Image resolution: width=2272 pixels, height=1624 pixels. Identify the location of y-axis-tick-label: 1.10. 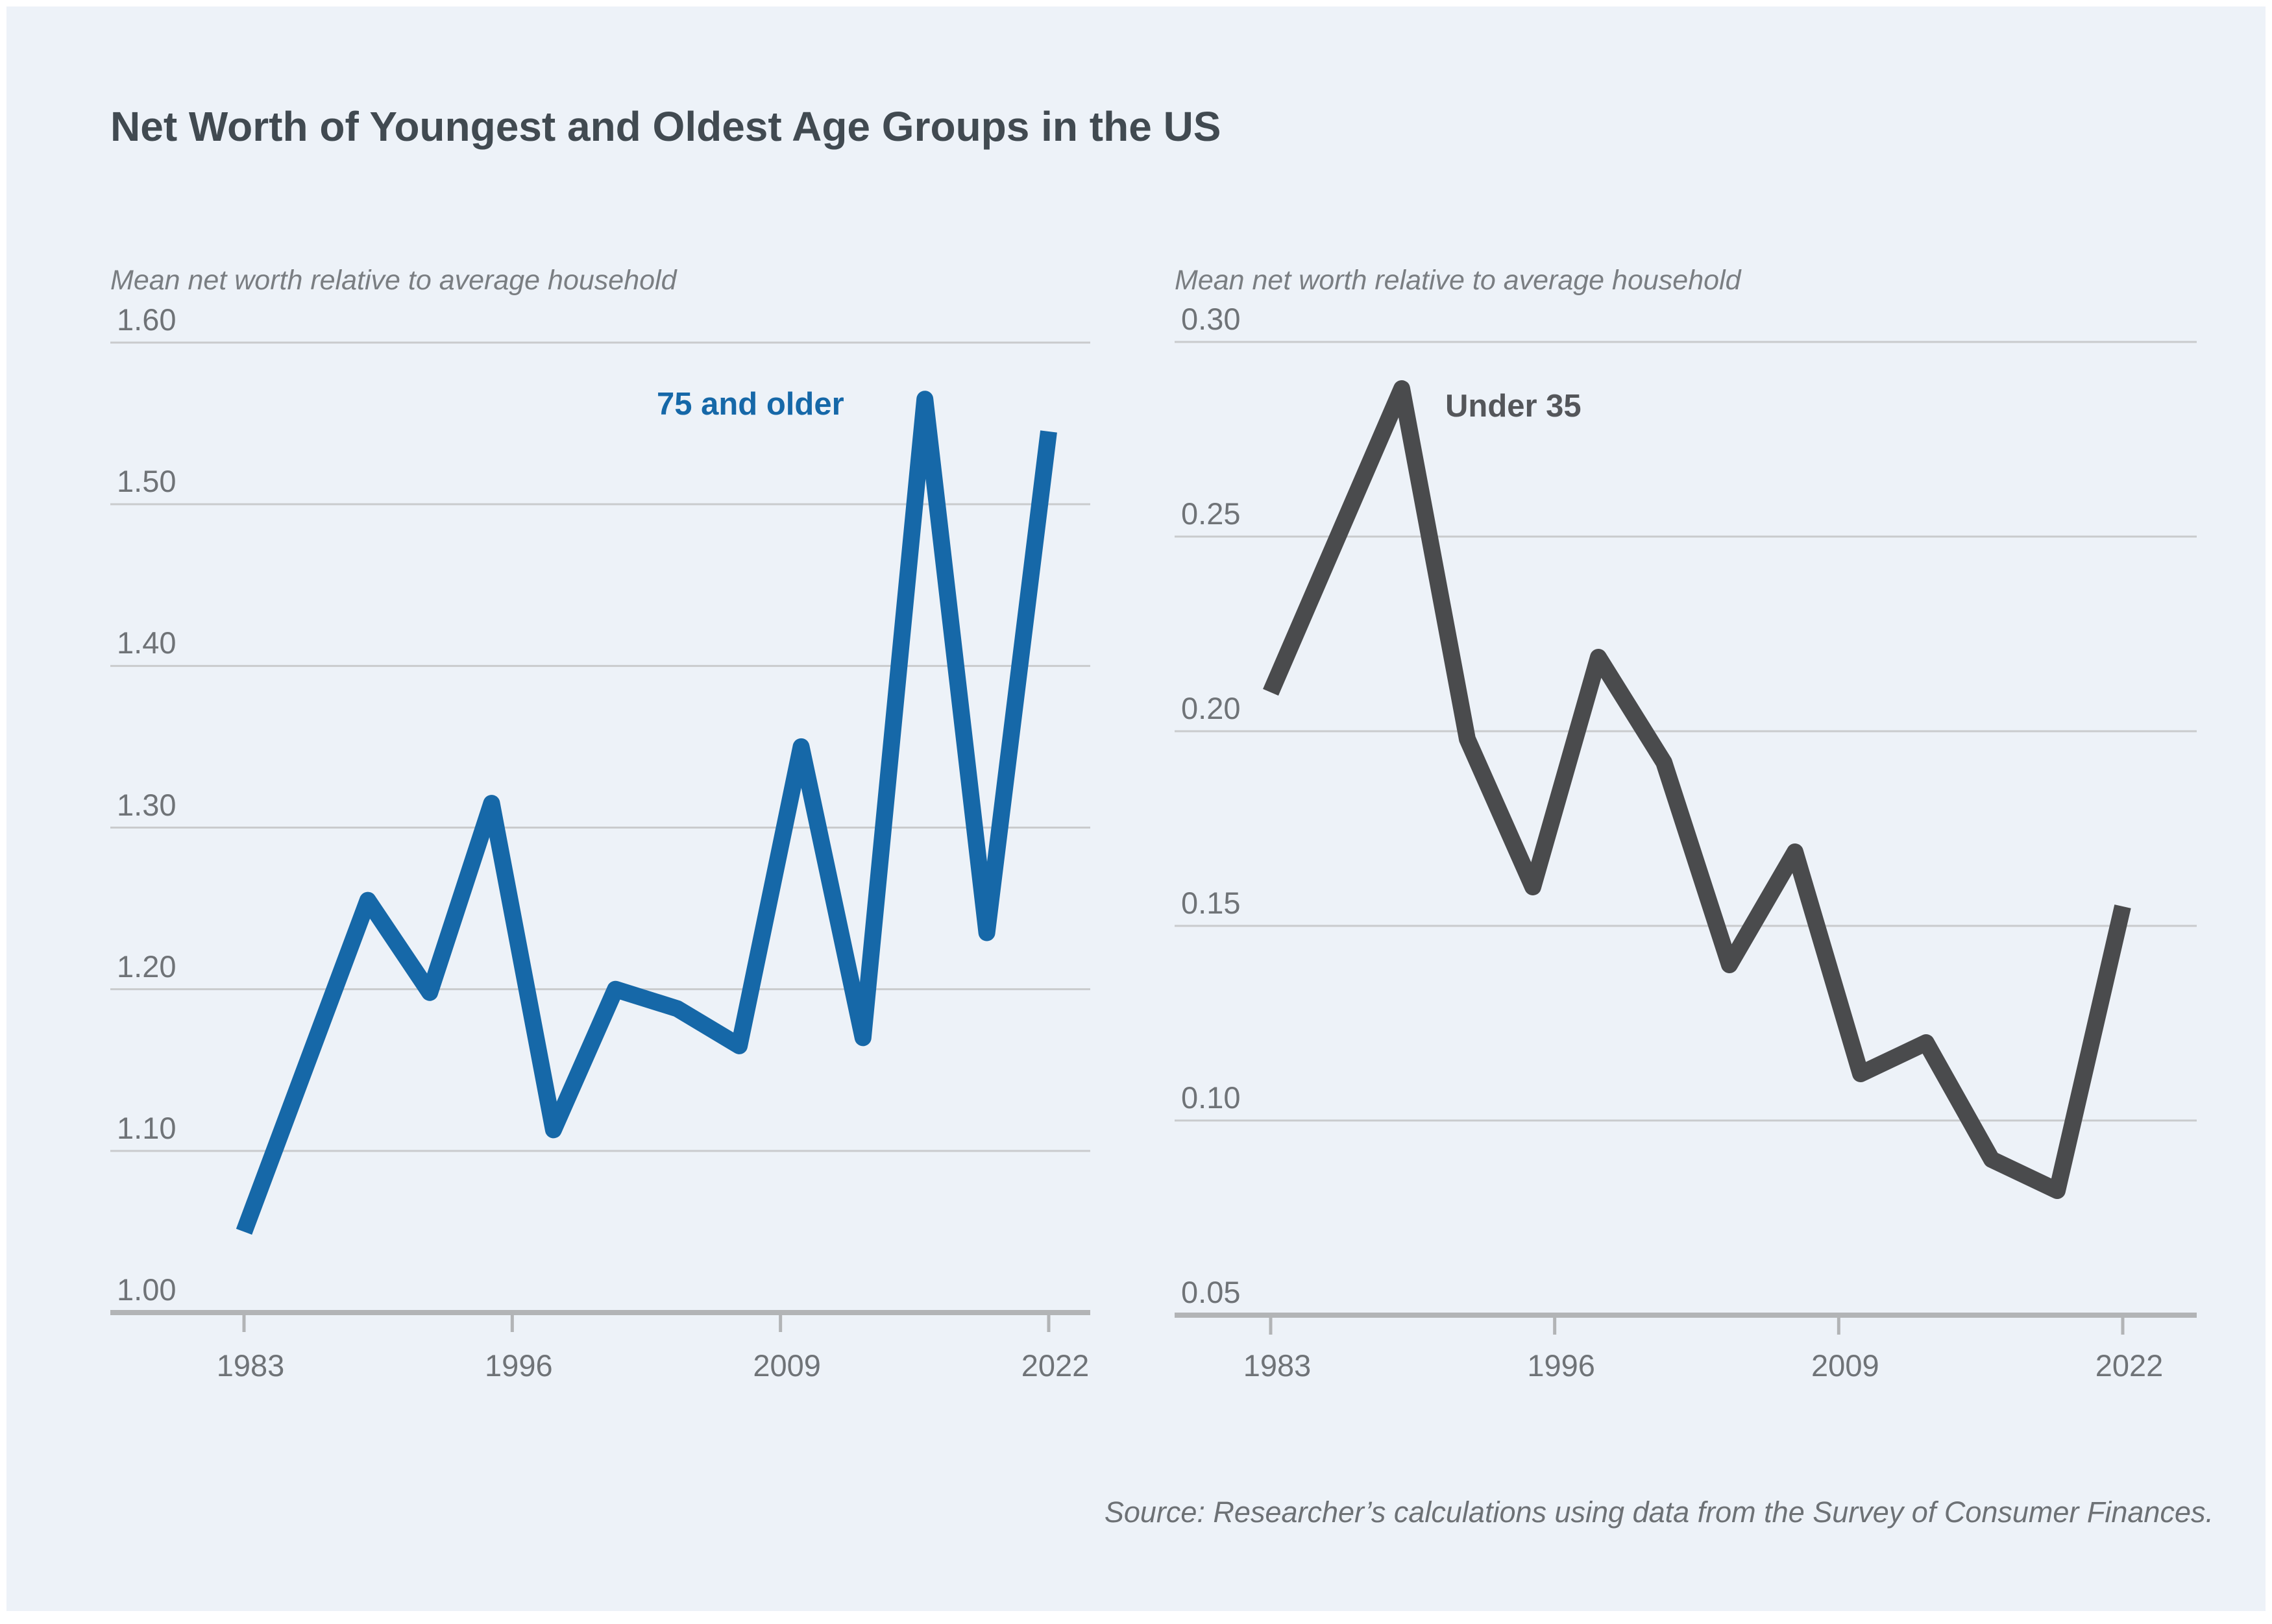
(147, 1127).